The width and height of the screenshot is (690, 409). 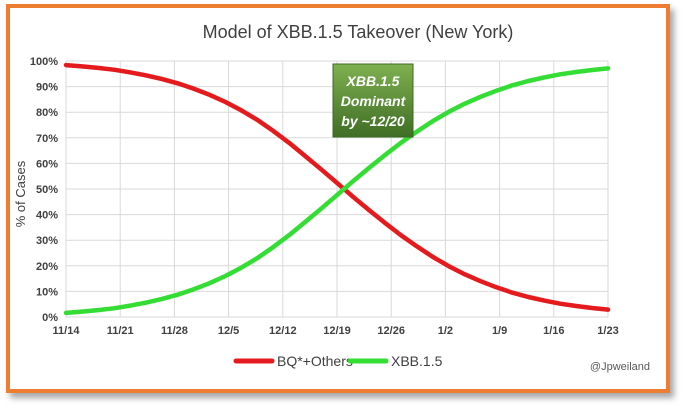 I want to click on annotation-line-2: Dominant, so click(x=374, y=101).